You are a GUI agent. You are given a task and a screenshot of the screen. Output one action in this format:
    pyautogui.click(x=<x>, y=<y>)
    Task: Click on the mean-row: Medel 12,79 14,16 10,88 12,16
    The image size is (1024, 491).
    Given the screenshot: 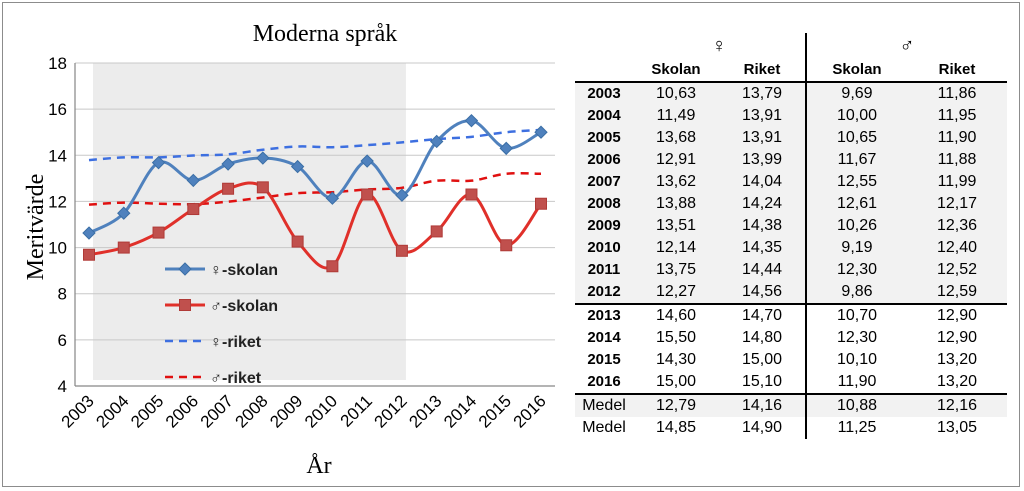 What is the action you would take?
    pyautogui.click(x=791, y=405)
    